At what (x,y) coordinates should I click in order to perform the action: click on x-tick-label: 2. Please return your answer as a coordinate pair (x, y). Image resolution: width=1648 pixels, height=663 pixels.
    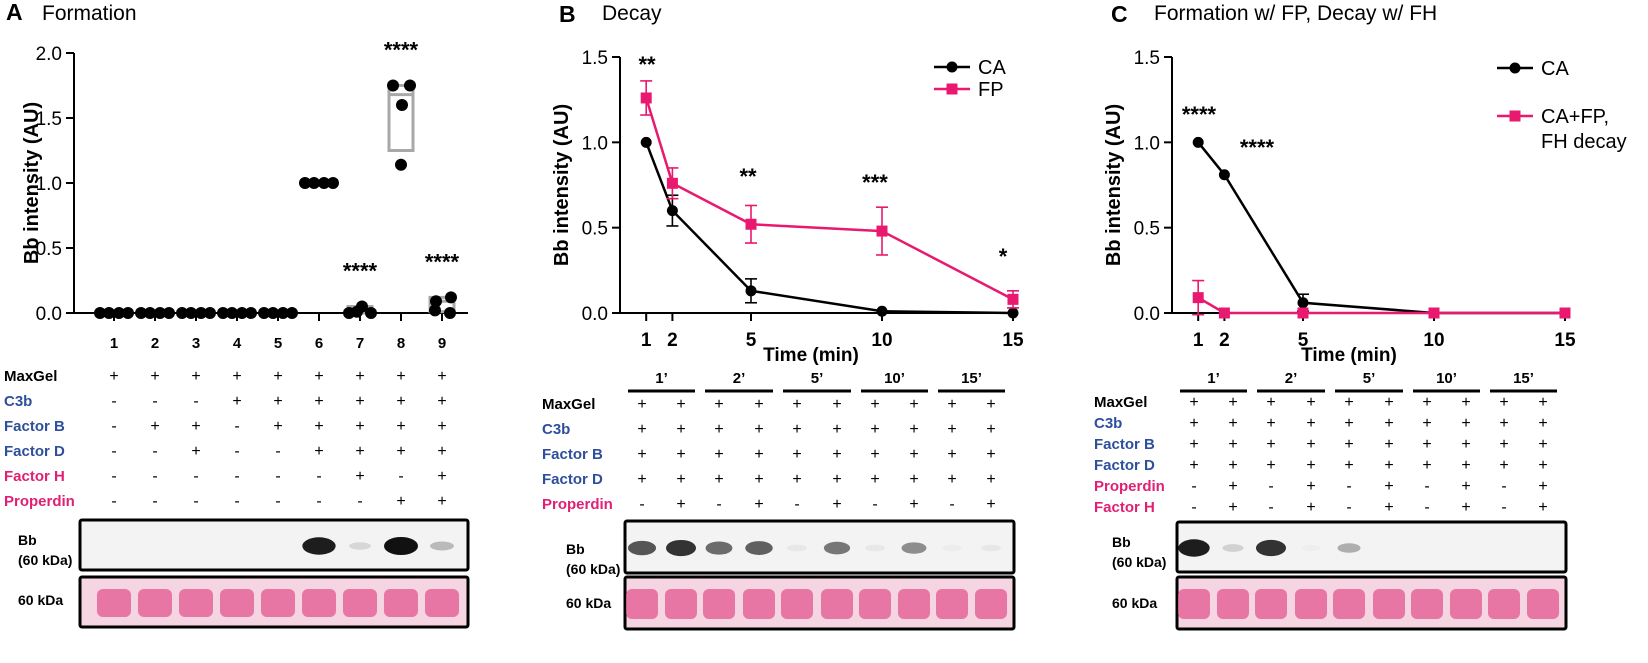
    Looking at the image, I should click on (672, 340).